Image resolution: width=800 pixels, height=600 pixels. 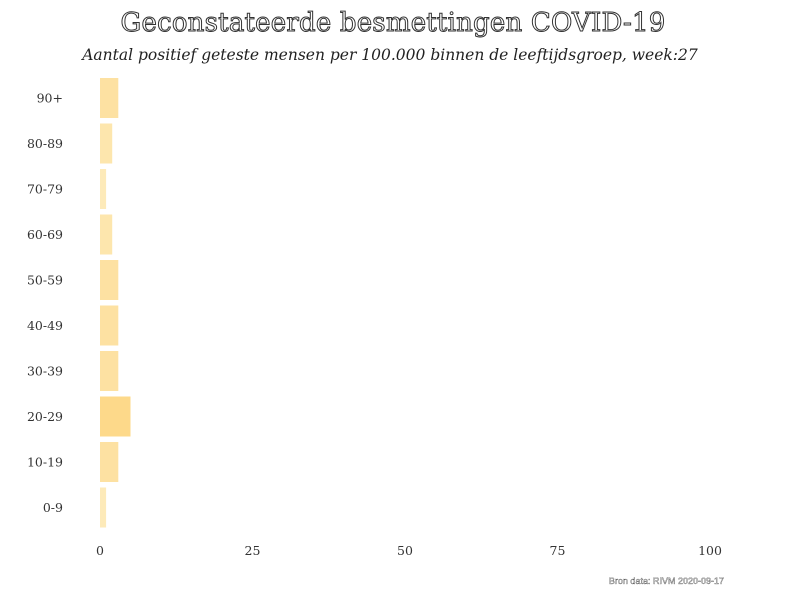 I want to click on y-tick-label: 90+, so click(x=50, y=98).